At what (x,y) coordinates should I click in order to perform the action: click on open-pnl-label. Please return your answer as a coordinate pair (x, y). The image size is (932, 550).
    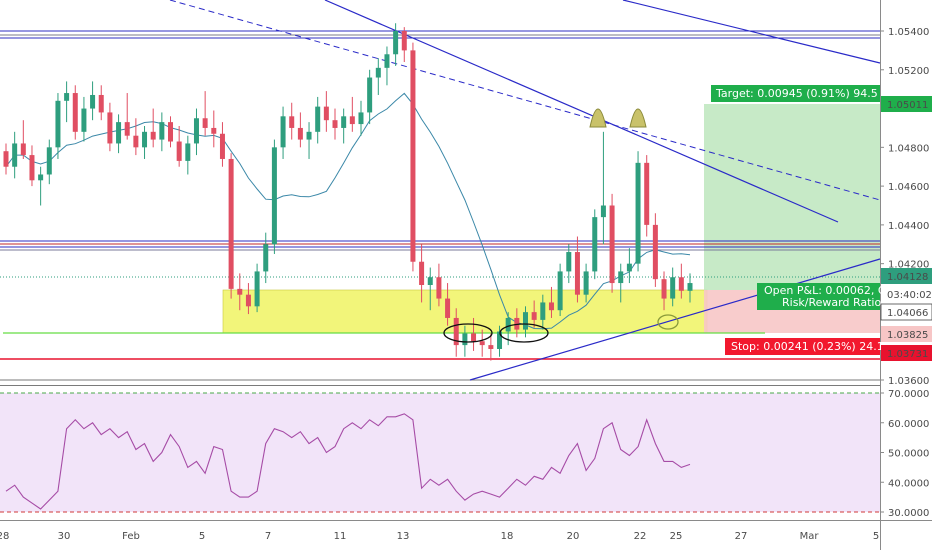
    Looking at the image, I should click on (818, 296).